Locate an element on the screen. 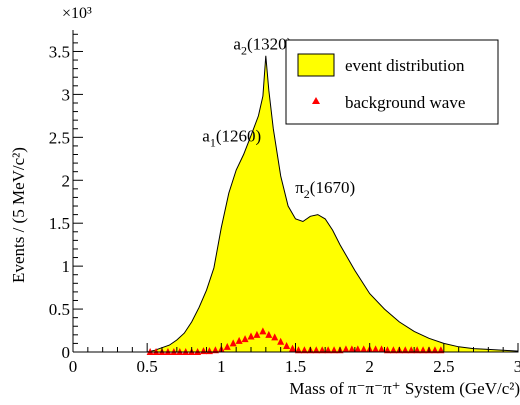 This screenshot has width=520, height=405. legend-label-background-wave: background wave is located at coordinates (405, 102).